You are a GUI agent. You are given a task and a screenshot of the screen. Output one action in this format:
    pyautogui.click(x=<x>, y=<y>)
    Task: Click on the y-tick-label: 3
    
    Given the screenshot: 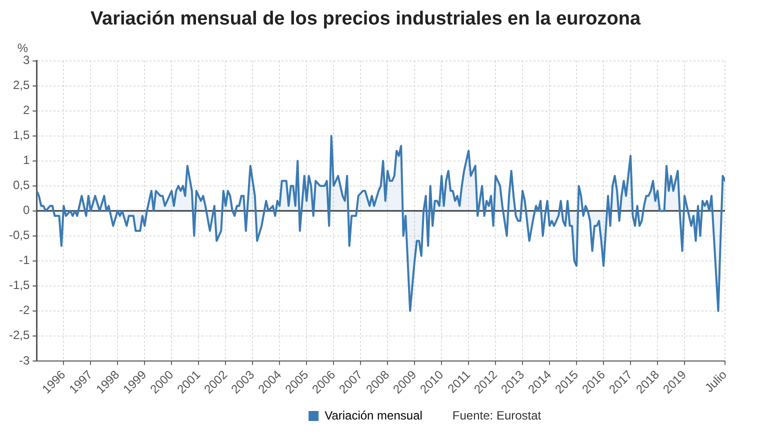 What is the action you would take?
    pyautogui.click(x=26, y=60)
    